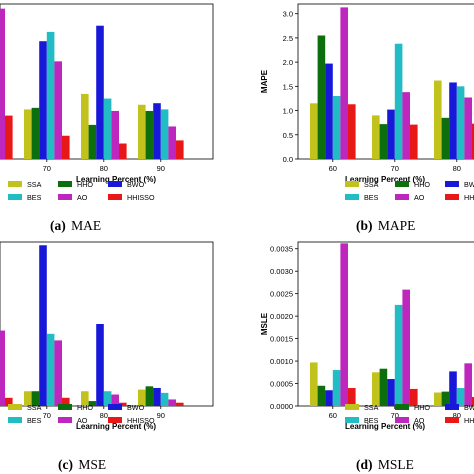 The height and width of the screenshot is (474, 474). I want to click on y-tick-label: 0.0020, so click(281, 316).